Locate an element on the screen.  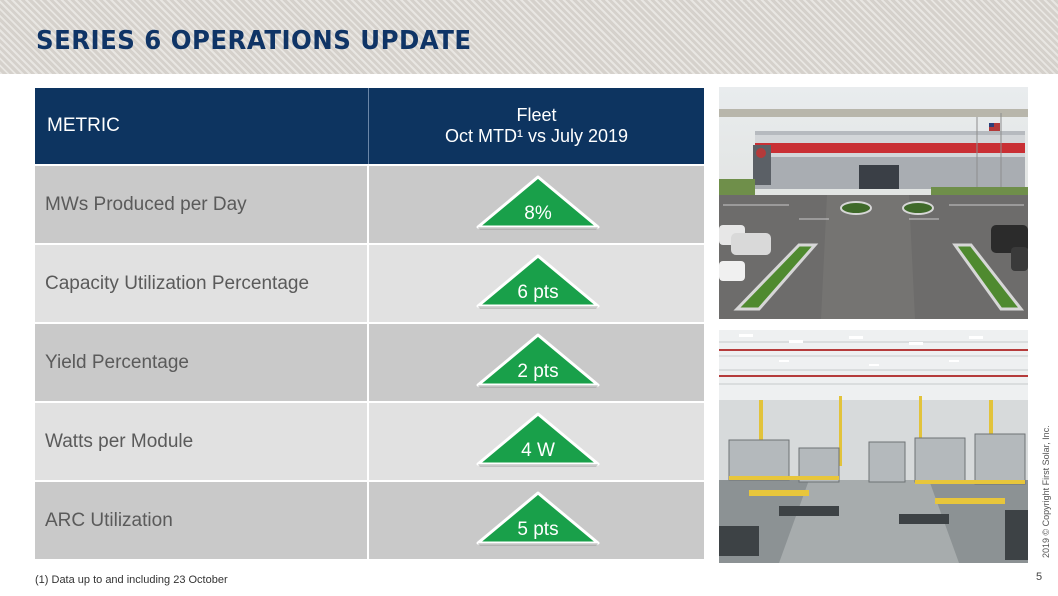
metric-change: 4 W is located at coordinates (536, 441).